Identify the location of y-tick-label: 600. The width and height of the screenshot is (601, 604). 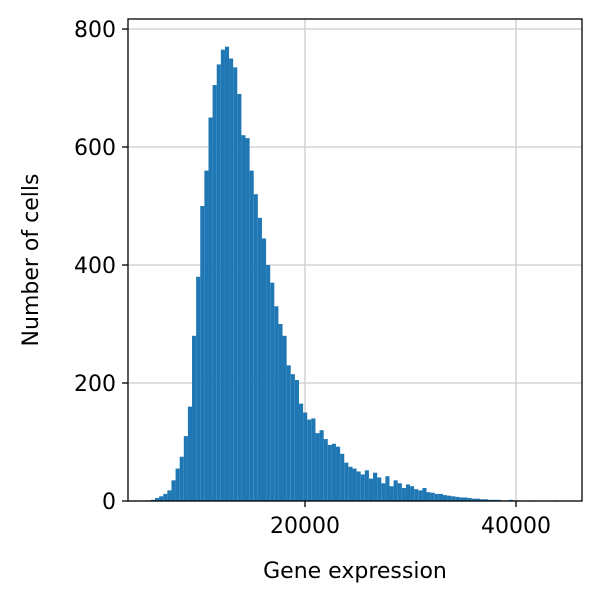
(95, 148).